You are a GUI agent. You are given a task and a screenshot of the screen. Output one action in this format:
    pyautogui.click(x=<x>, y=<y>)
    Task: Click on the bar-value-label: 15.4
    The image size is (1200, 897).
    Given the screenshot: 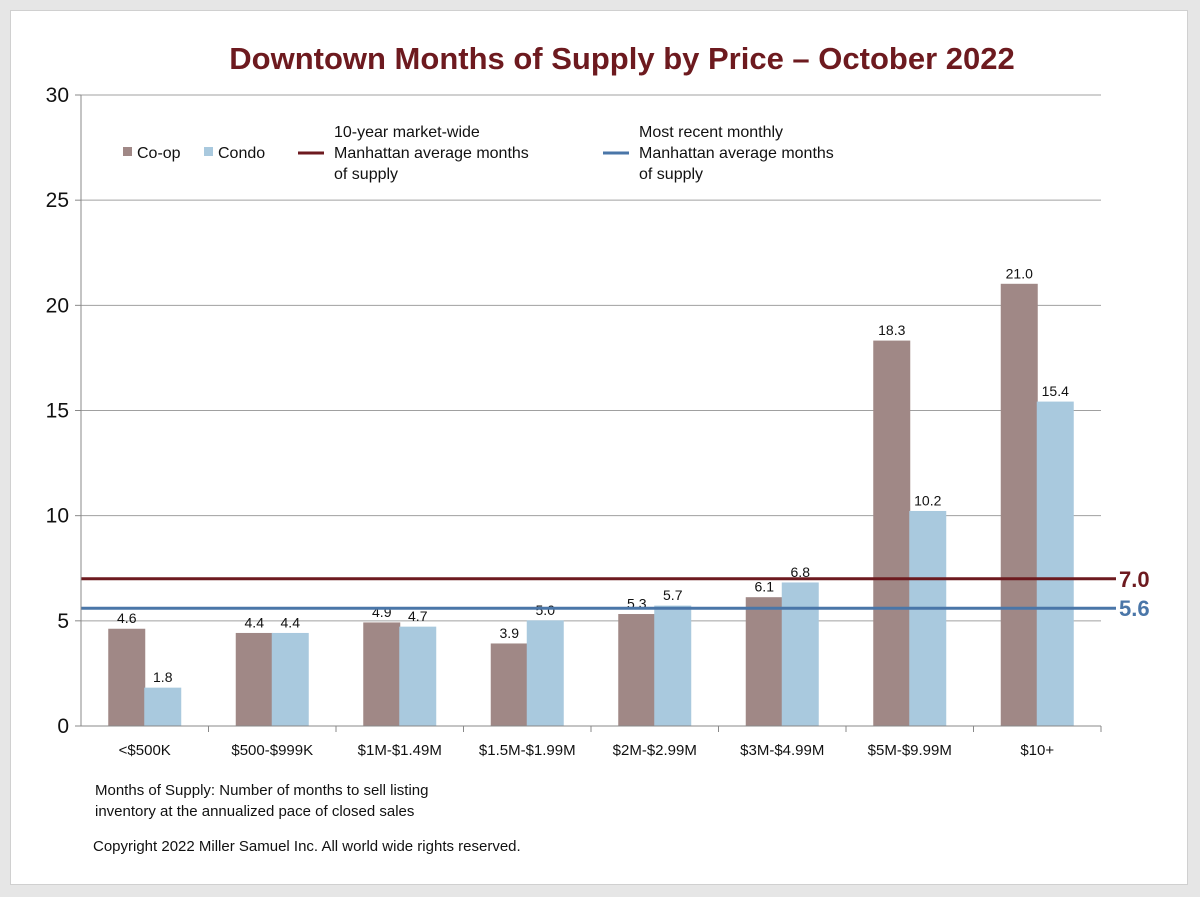 What is the action you would take?
    pyautogui.click(x=1055, y=391)
    